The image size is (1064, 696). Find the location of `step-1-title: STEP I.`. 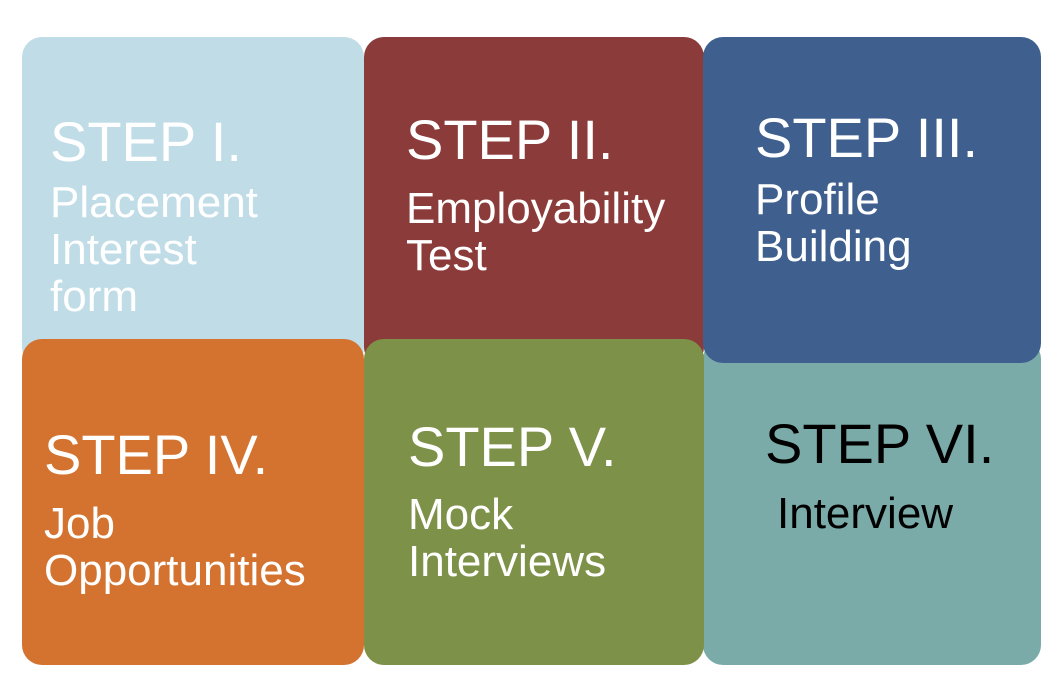

step-1-title: STEP I. is located at coordinates (146, 141).